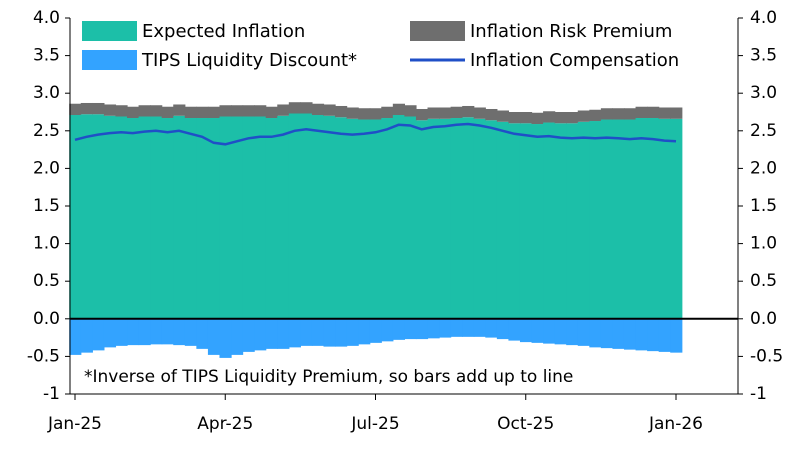 The height and width of the screenshot is (454, 806). Describe the element at coordinates (223, 31) in the screenshot. I see `legend-label: Expected Inflation` at that location.